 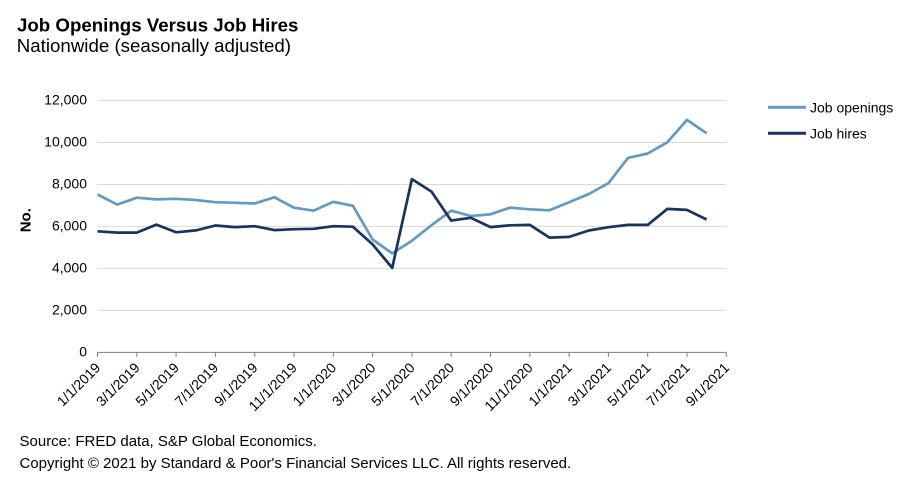 What do you see at coordinates (154, 45) in the screenshot?
I see `svg-text:Nationwide (seasonally adjuste: Nationwide (seasonally adjusted)` at bounding box center [154, 45].